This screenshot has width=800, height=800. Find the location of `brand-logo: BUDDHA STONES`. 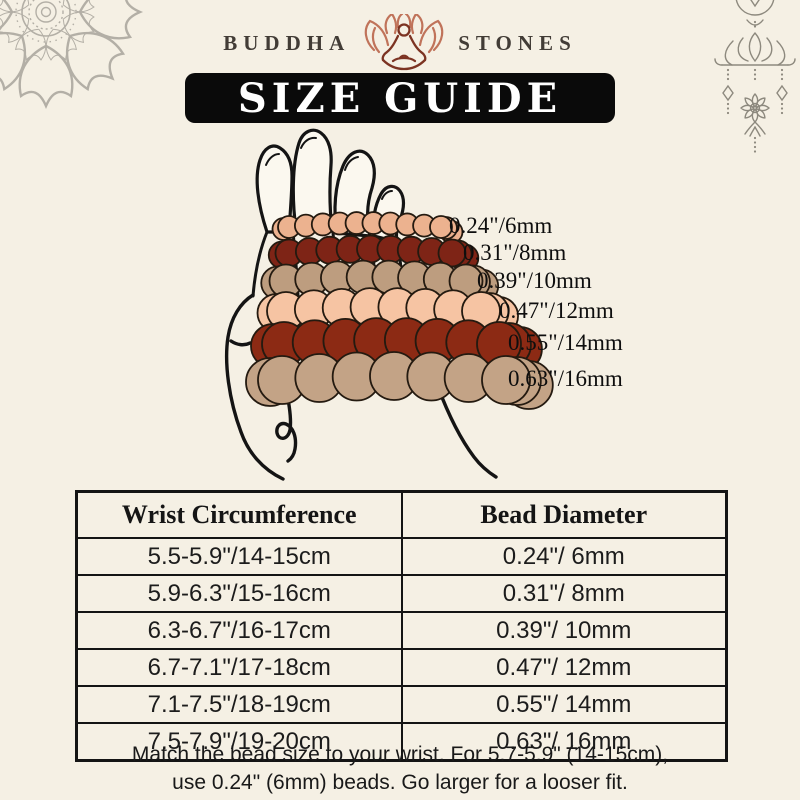

brand-logo: BUDDHA STONES is located at coordinates (400, 43).